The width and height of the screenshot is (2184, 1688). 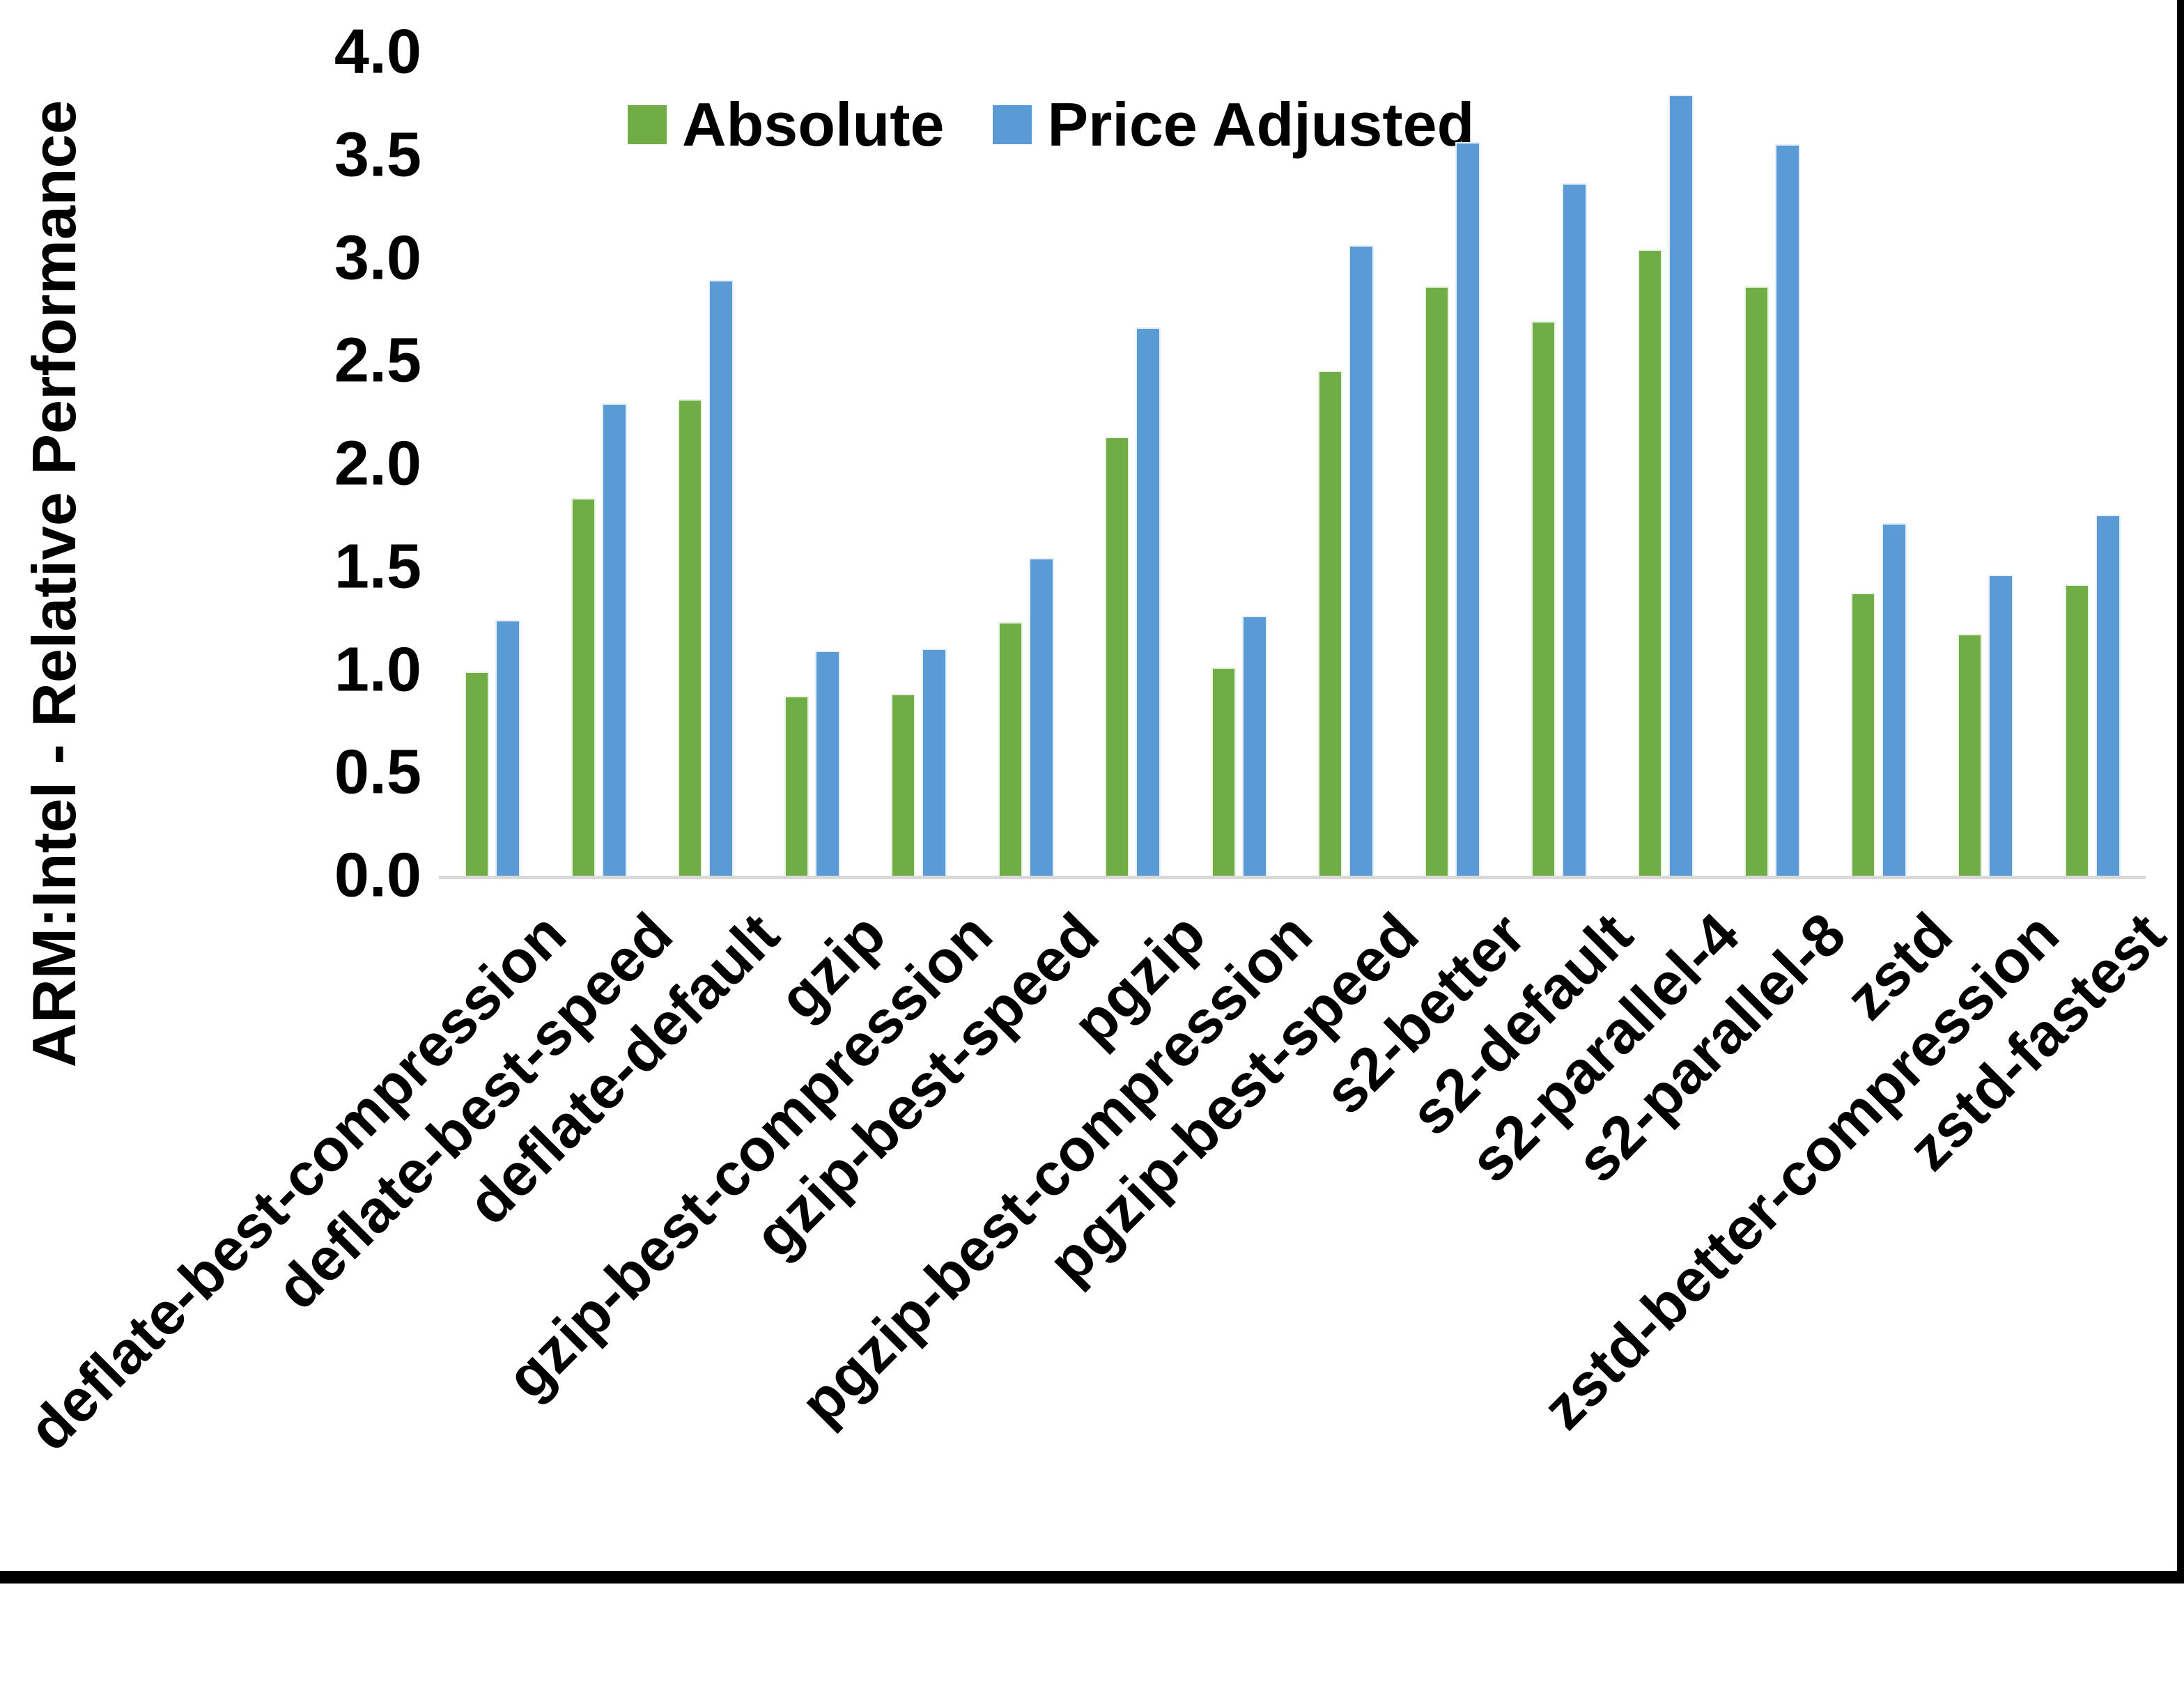 What do you see at coordinates (1092, 1578) in the screenshot?
I see `window-bottom-border` at bounding box center [1092, 1578].